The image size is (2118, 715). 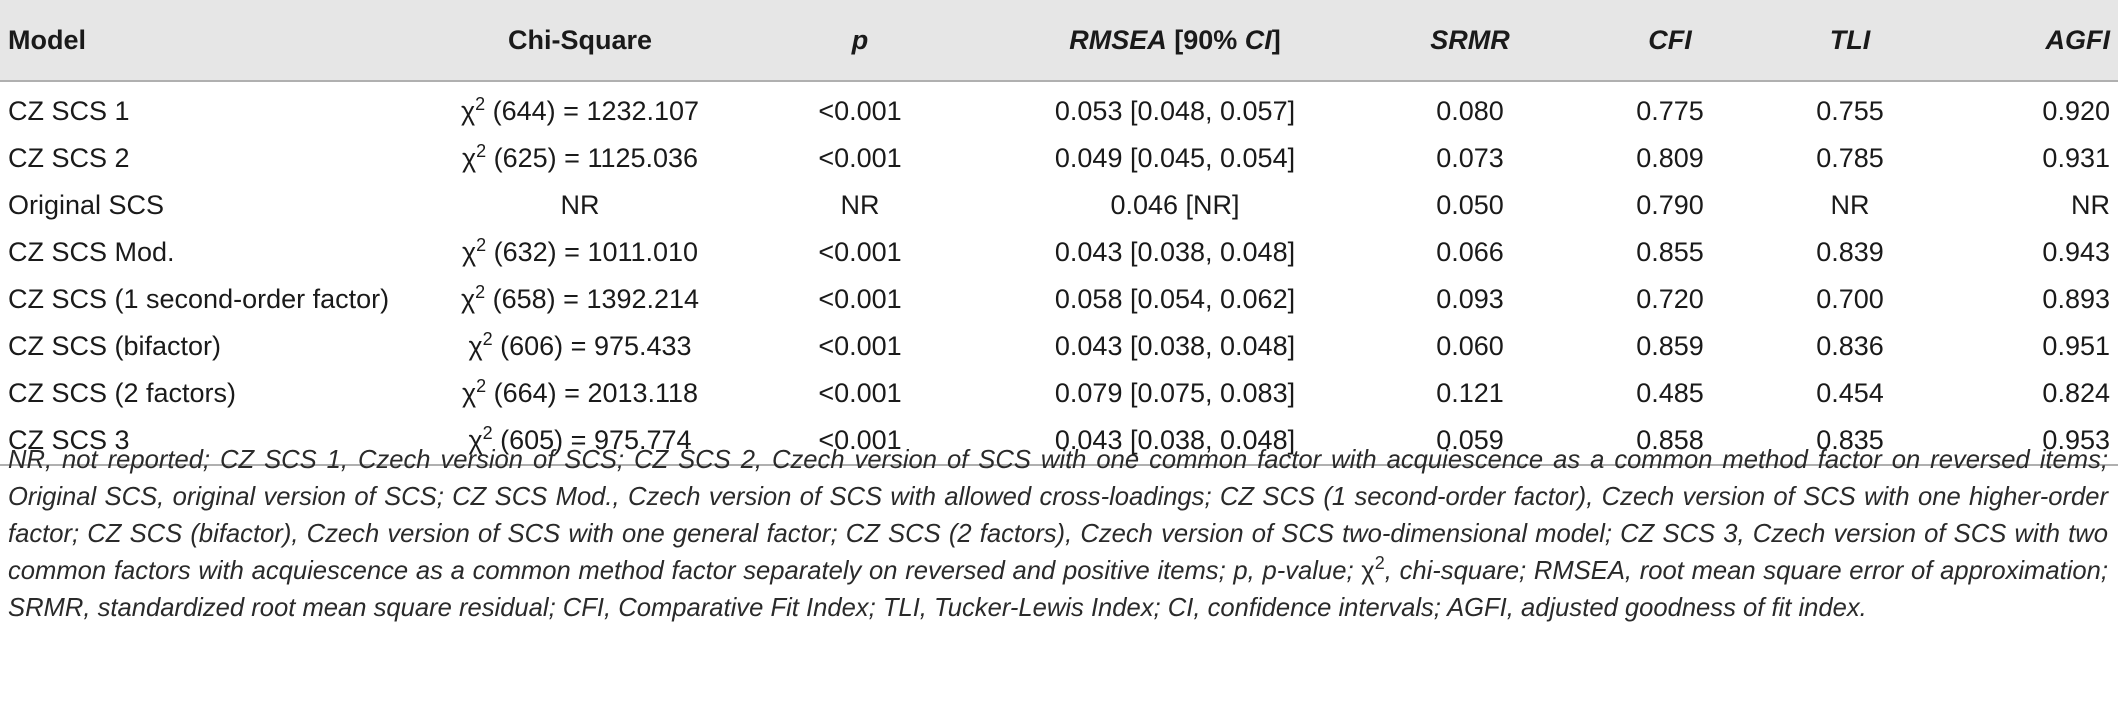 What do you see at coordinates (1670, 111) in the screenshot?
I see `cell-cfi: 0.775` at bounding box center [1670, 111].